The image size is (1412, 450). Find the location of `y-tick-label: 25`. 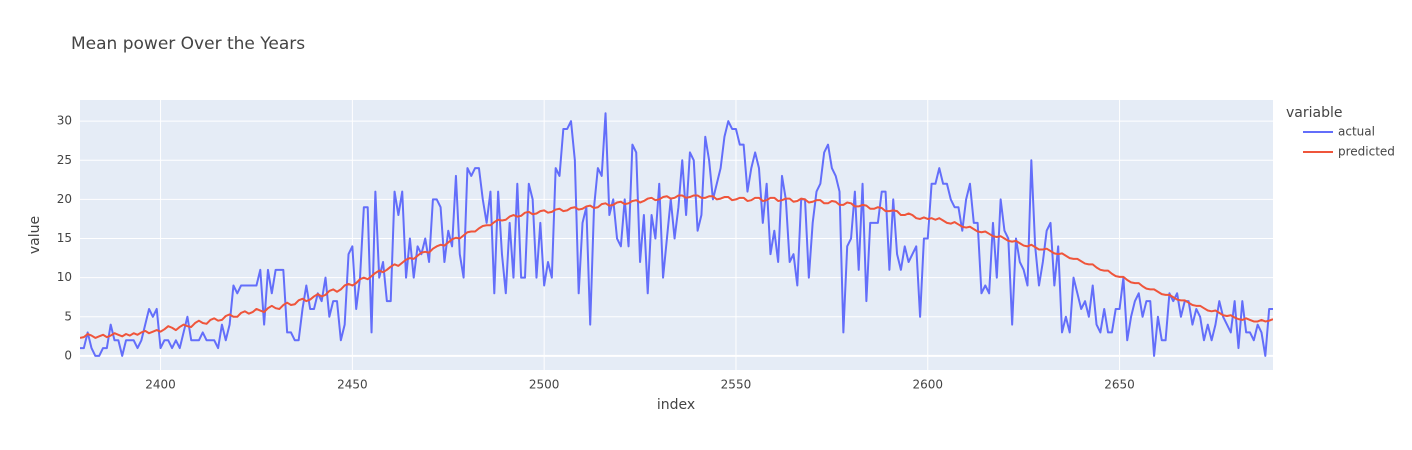

y-tick-label: 25 is located at coordinates (64, 160).